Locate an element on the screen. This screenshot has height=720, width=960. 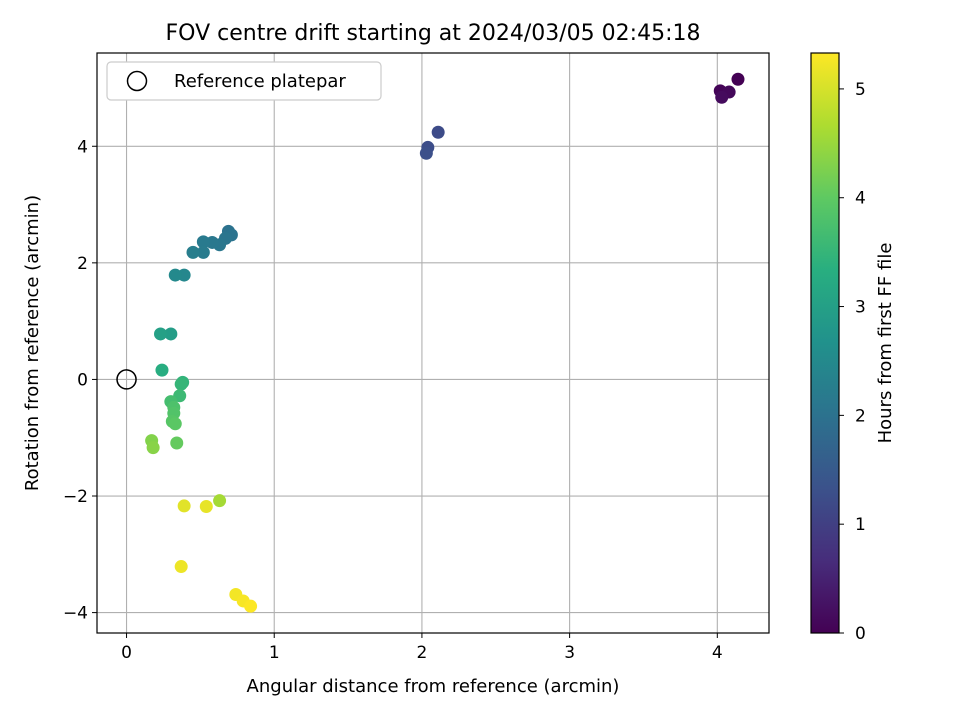
y-axis-ticks: −4 −2 0 2 4 is located at coordinates (80, 380).